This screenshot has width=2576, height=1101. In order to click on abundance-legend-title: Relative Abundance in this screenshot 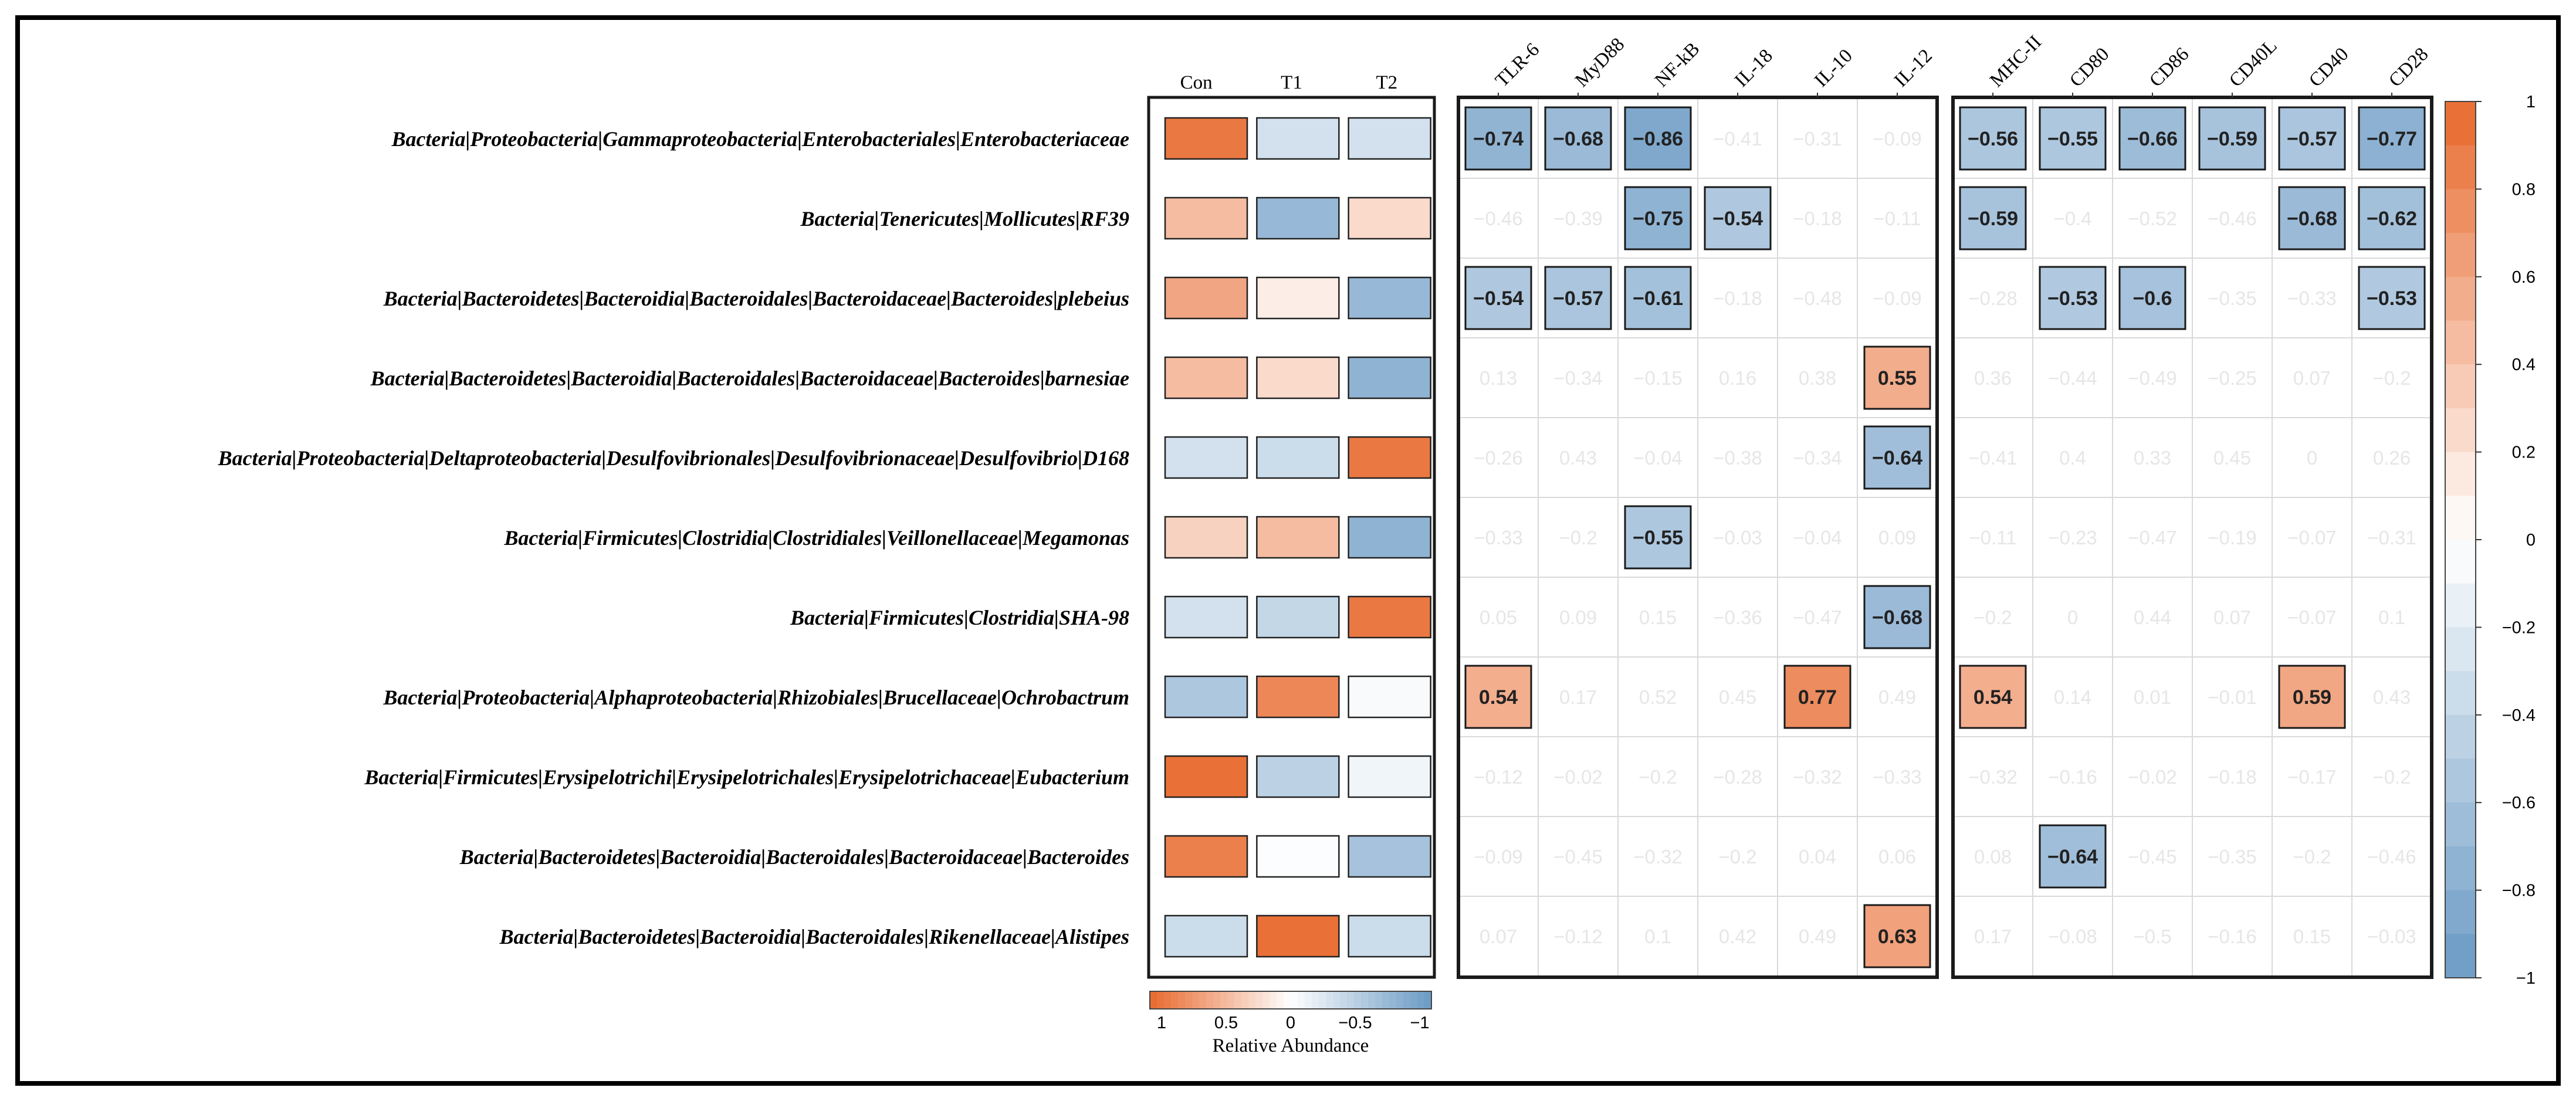, I will do `click(1291, 1045)`.